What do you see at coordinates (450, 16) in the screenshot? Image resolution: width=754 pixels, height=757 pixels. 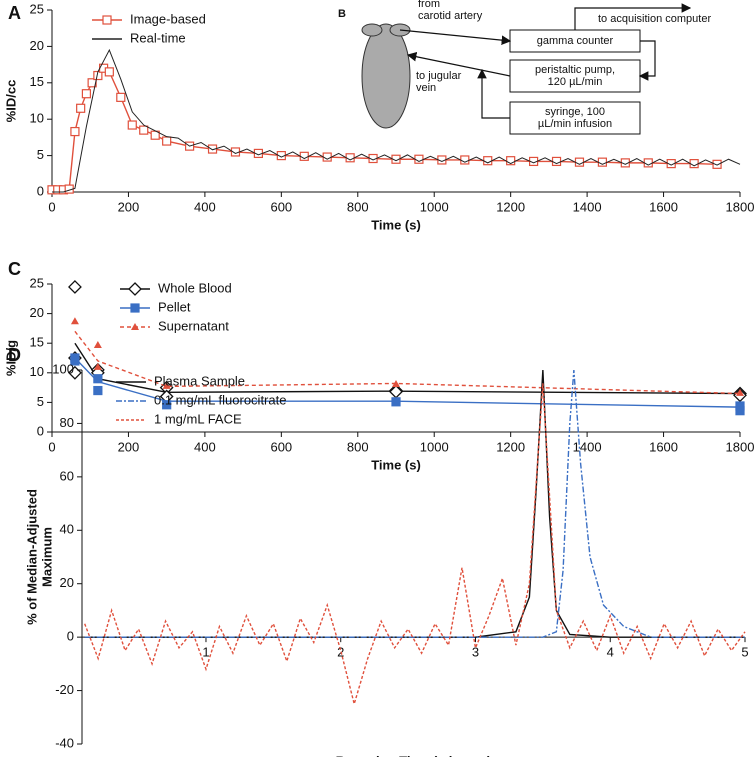 I see `node-label: carotid artery` at bounding box center [450, 16].